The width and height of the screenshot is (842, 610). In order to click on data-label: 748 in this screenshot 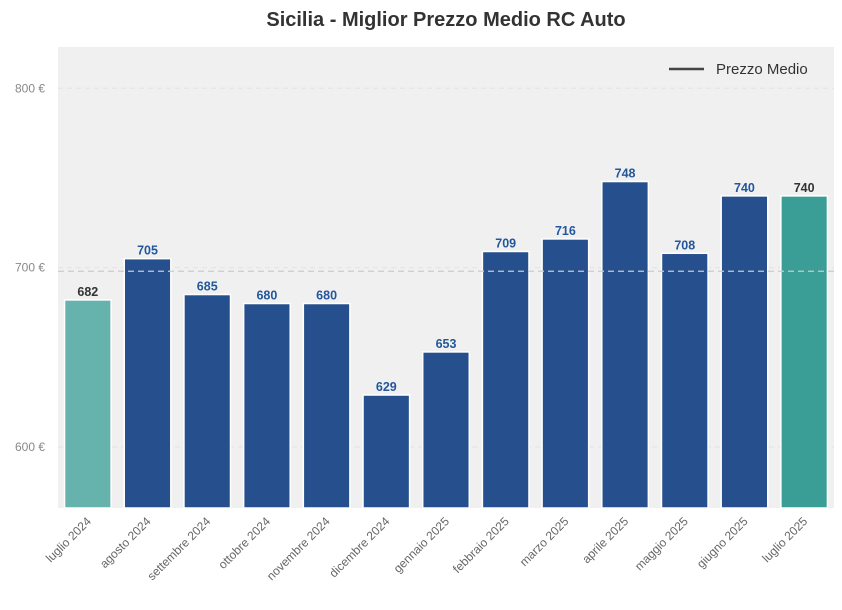, I will do `click(625, 174)`.